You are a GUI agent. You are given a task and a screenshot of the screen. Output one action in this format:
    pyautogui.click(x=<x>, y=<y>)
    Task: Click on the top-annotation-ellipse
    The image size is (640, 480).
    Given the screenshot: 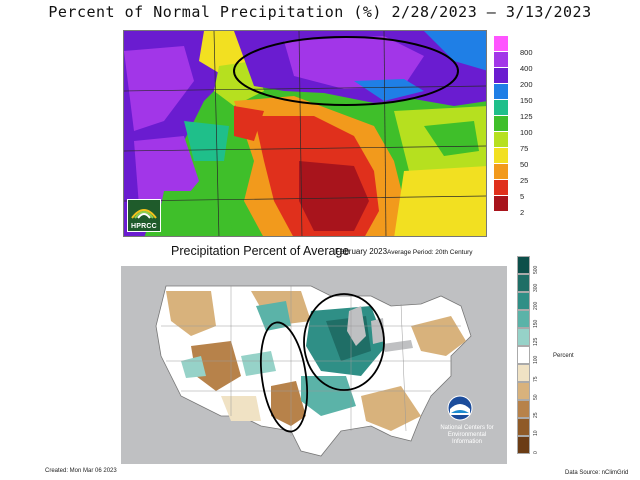 What is the action you would take?
    pyautogui.click(x=346, y=71)
    